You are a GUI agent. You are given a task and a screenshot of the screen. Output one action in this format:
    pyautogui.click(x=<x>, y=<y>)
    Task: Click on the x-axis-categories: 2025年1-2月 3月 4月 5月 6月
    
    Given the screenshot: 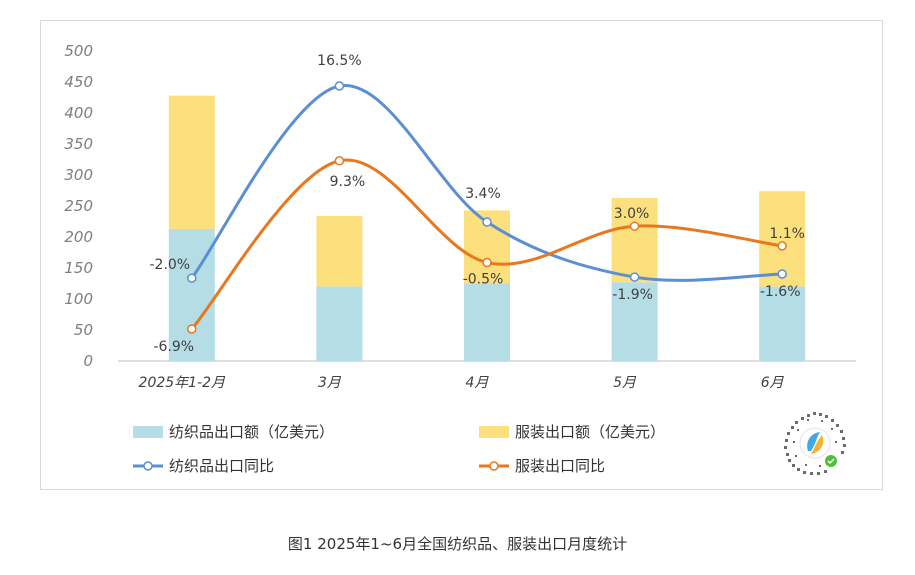 What is the action you would take?
    pyautogui.click(x=462, y=383)
    